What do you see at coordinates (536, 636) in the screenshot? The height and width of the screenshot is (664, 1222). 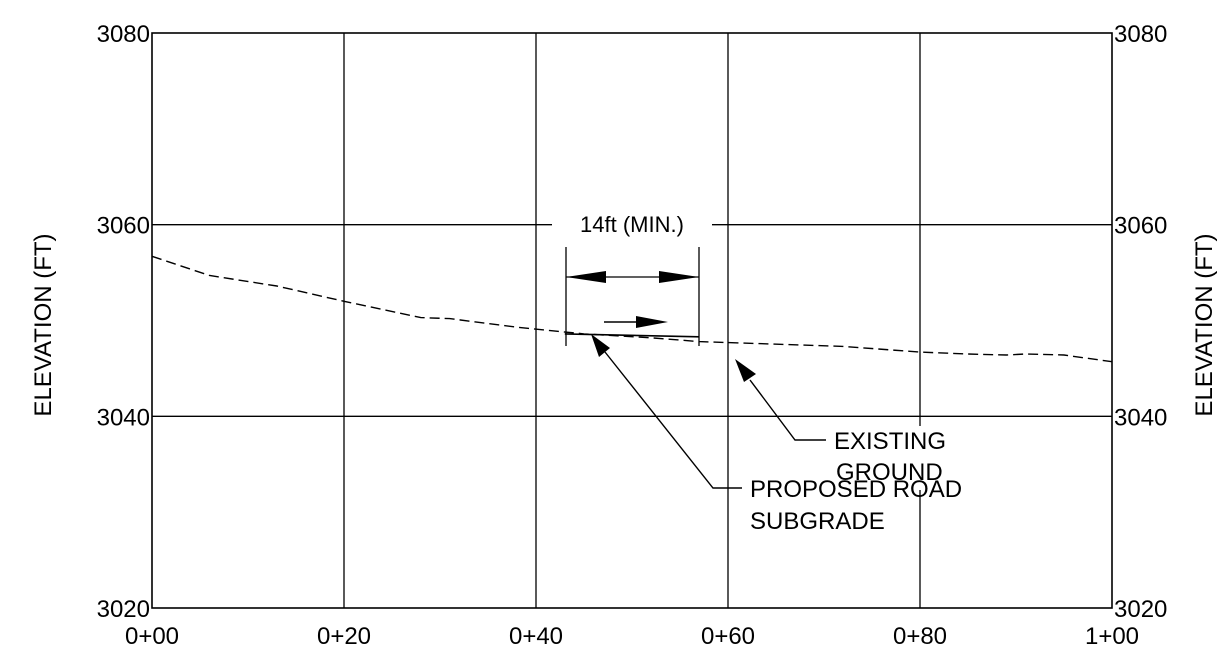 I see `x-tick-label: 0+40` at bounding box center [536, 636].